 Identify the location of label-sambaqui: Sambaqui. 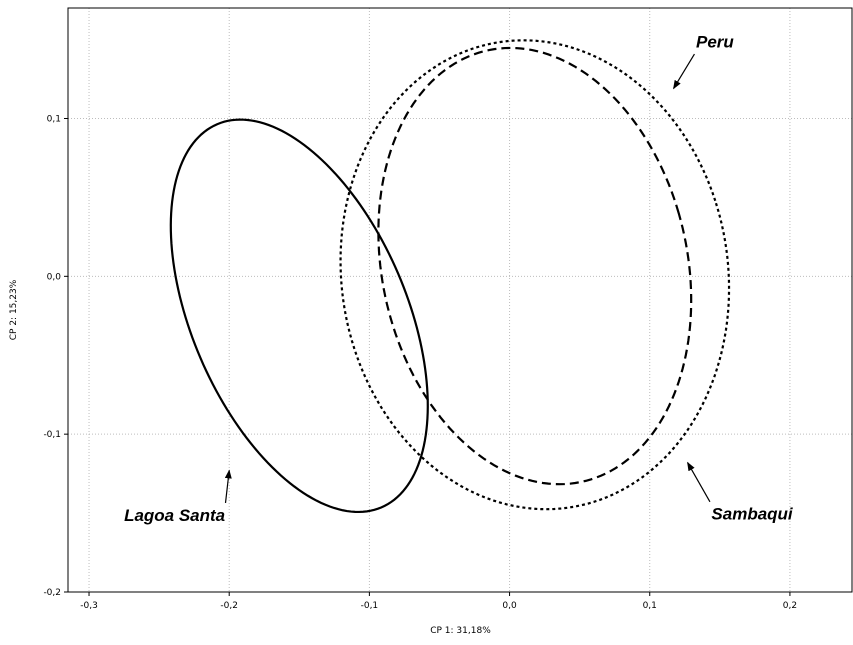
(752, 513).